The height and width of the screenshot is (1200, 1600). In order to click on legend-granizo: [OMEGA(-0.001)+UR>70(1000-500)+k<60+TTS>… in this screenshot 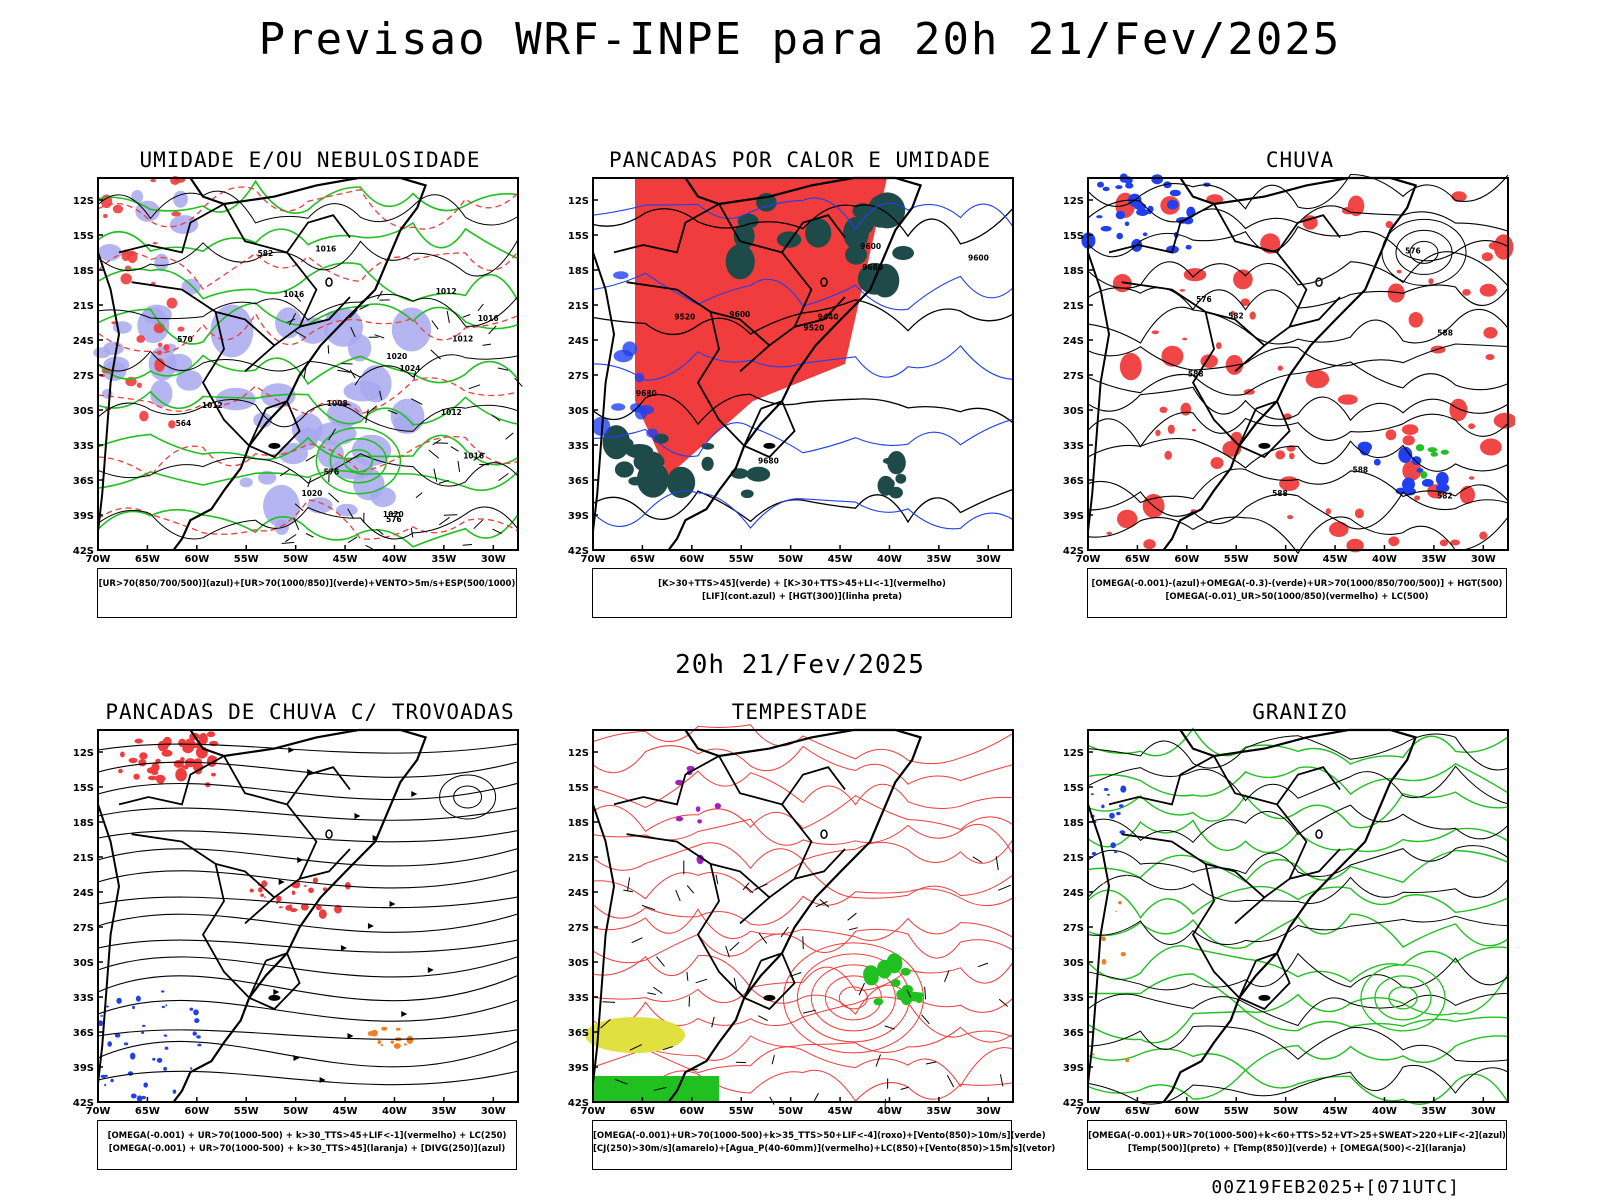, I will do `click(1297, 1145)`.